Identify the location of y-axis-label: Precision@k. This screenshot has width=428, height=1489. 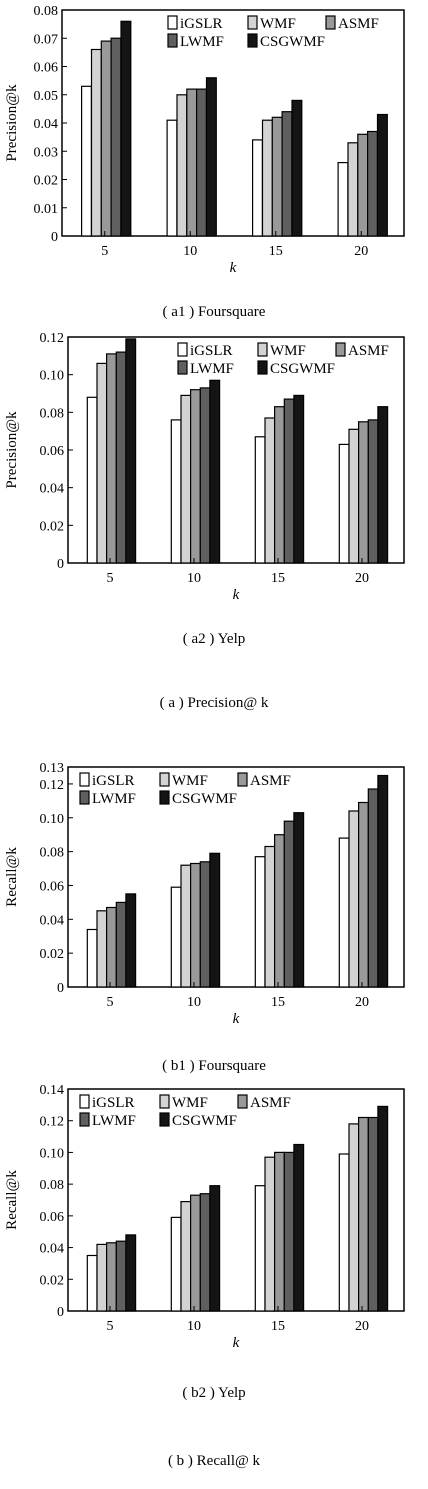
(12, 450).